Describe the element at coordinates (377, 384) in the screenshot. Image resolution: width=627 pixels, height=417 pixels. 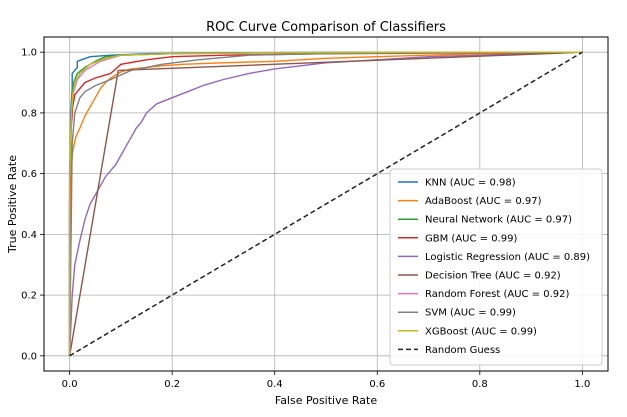
I see `x-tick-label: 0.6` at that location.